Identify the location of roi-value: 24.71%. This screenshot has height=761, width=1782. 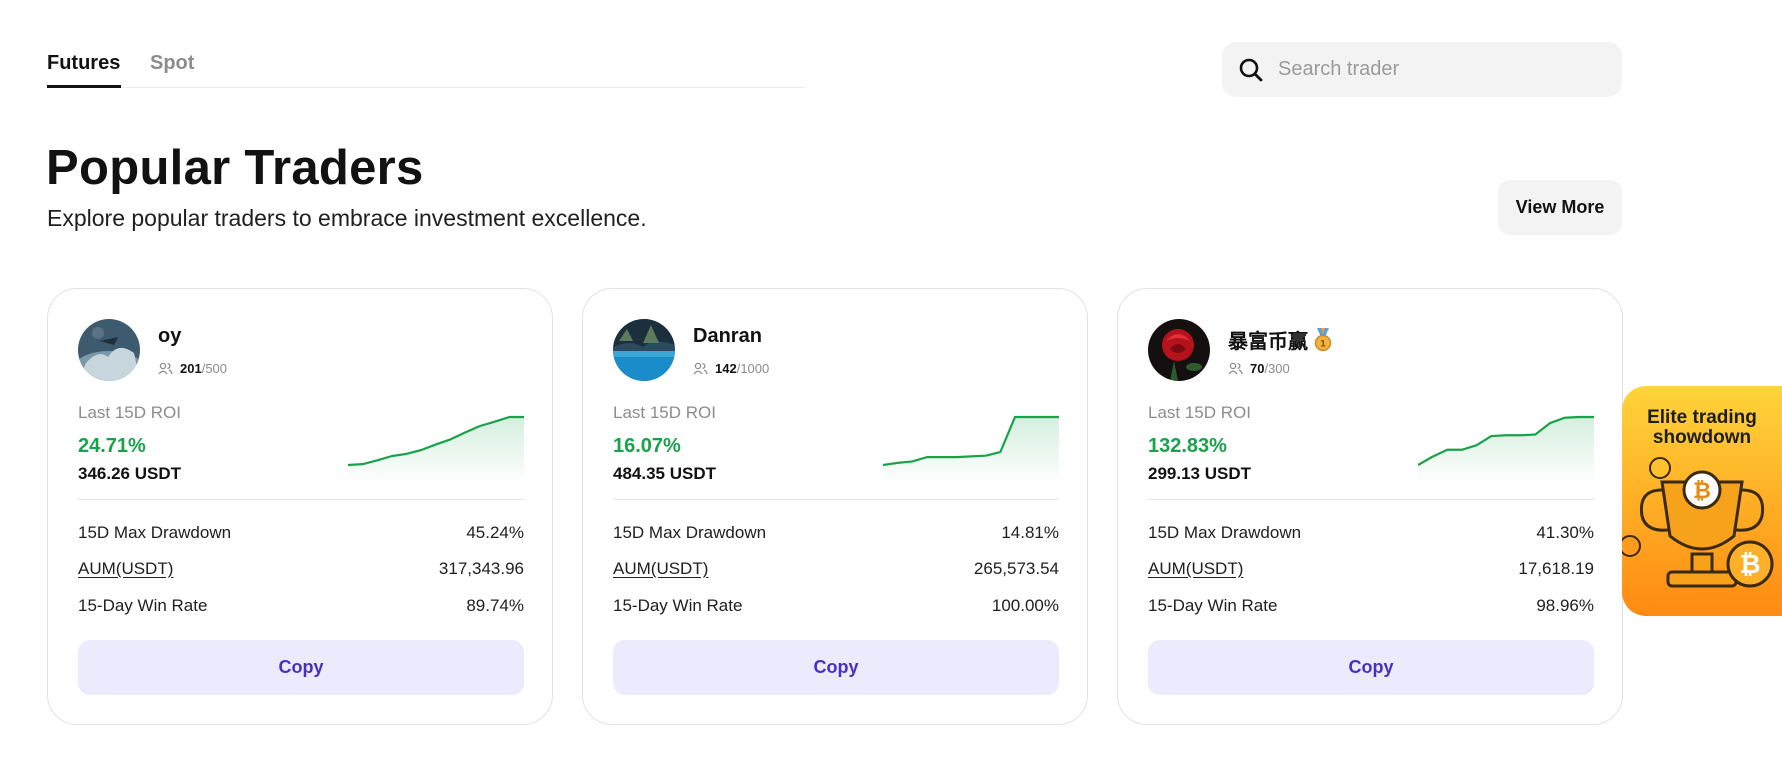
(112, 446).